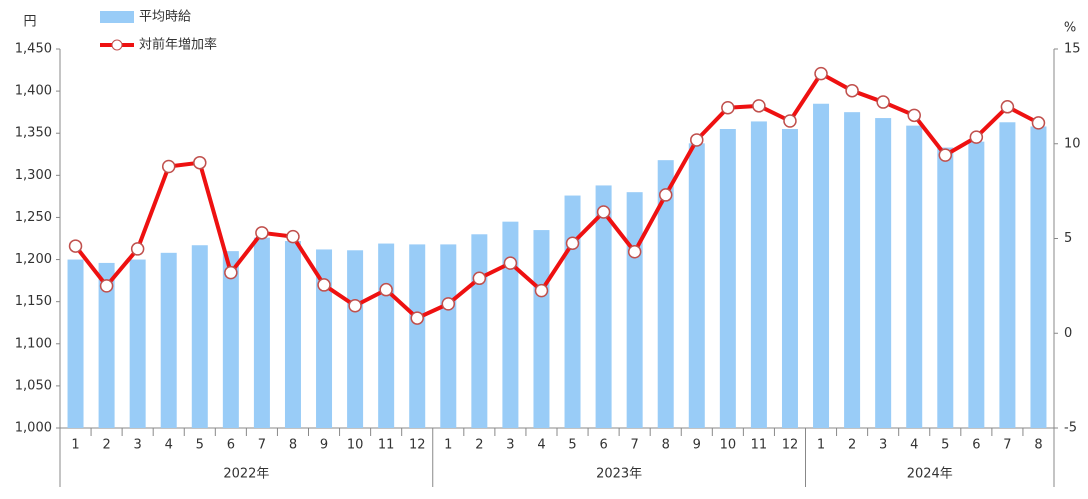  I want to click on x-tick-label: 9, so click(697, 445).